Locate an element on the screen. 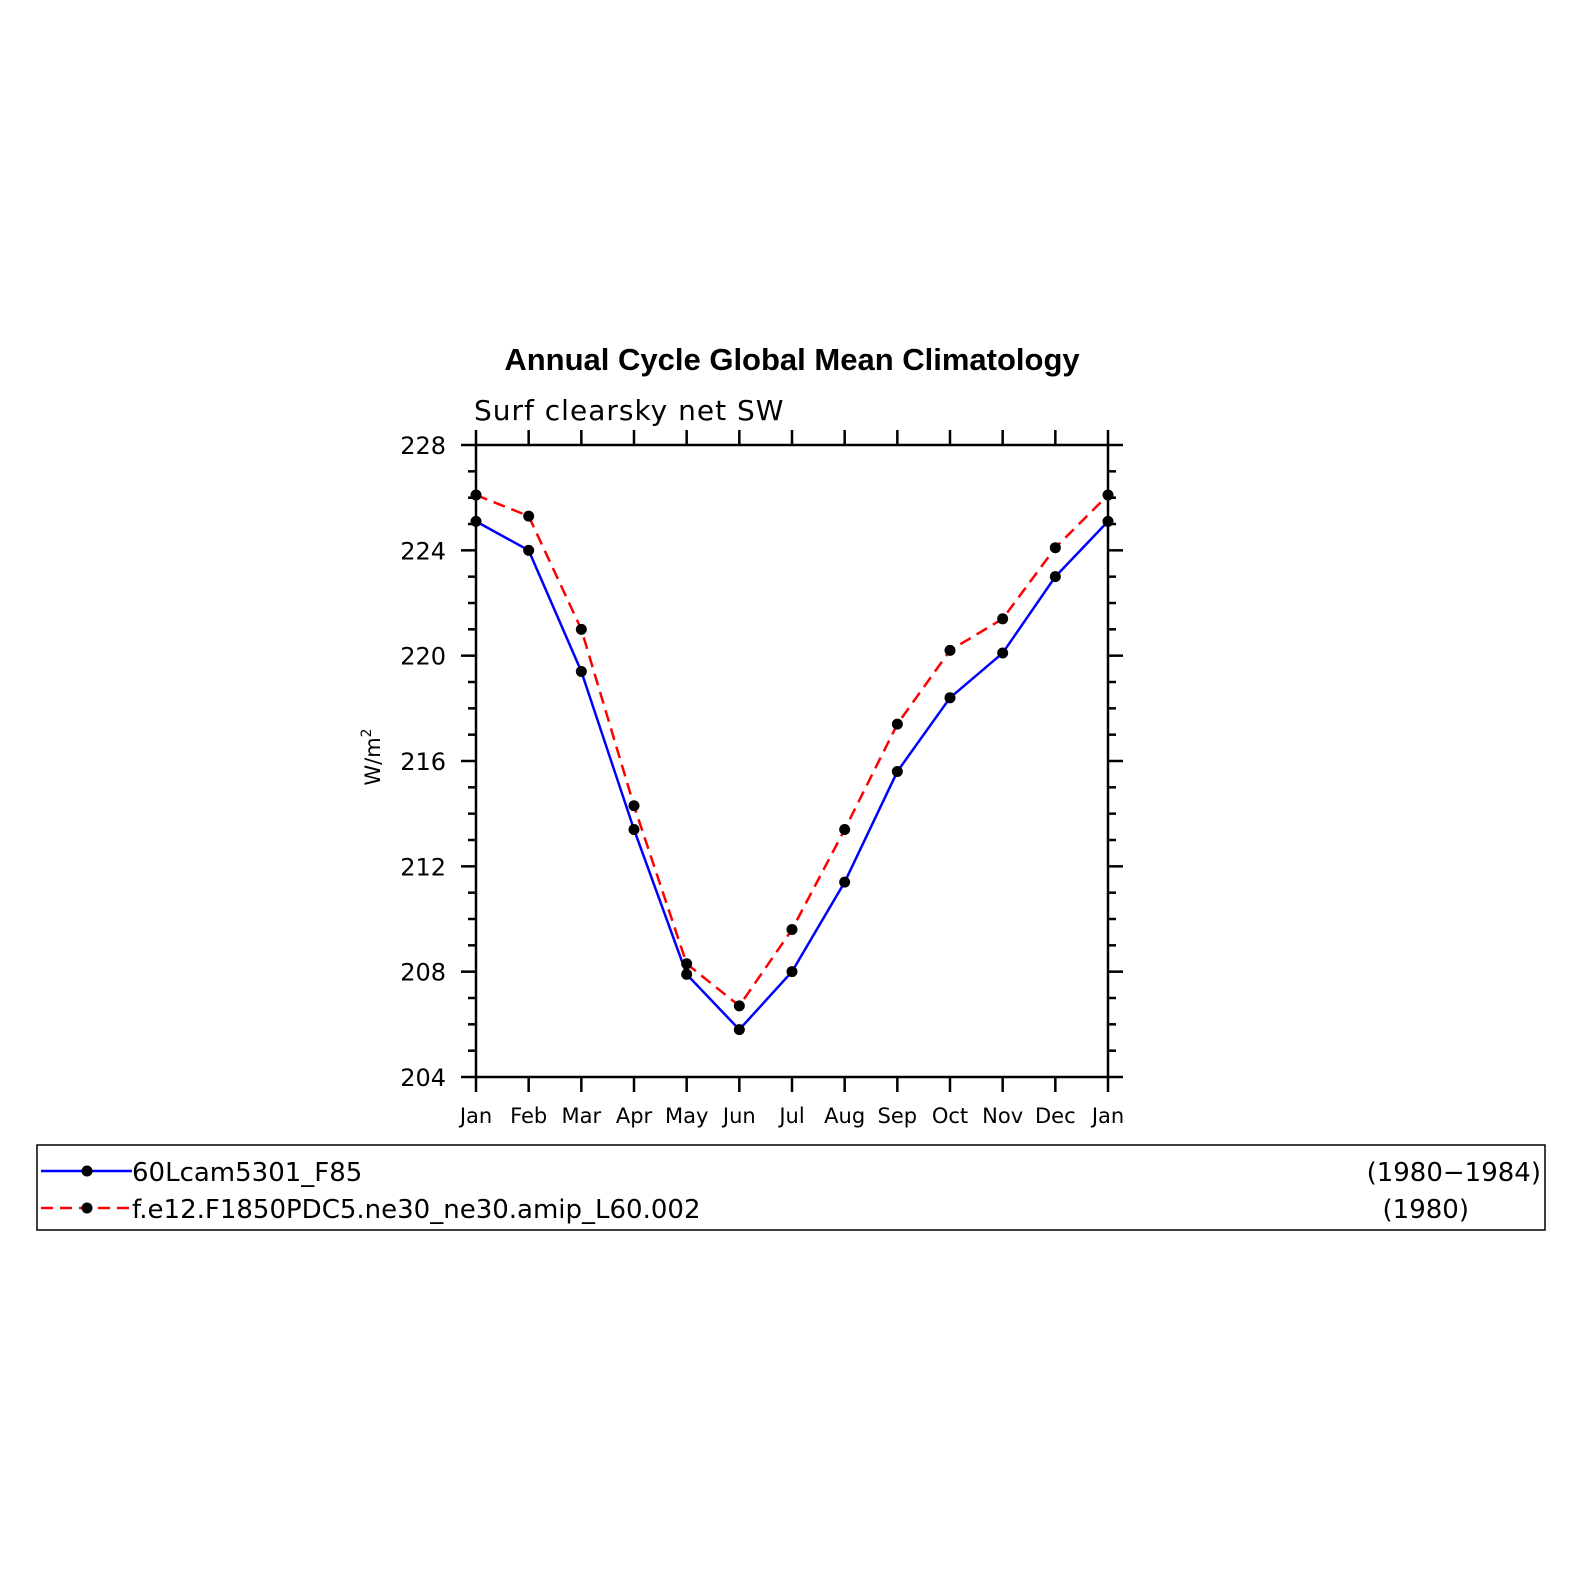 Image resolution: width=1575 pixels, height=1575 pixels. y-axis-label: W/m2 is located at coordinates (372, 756).